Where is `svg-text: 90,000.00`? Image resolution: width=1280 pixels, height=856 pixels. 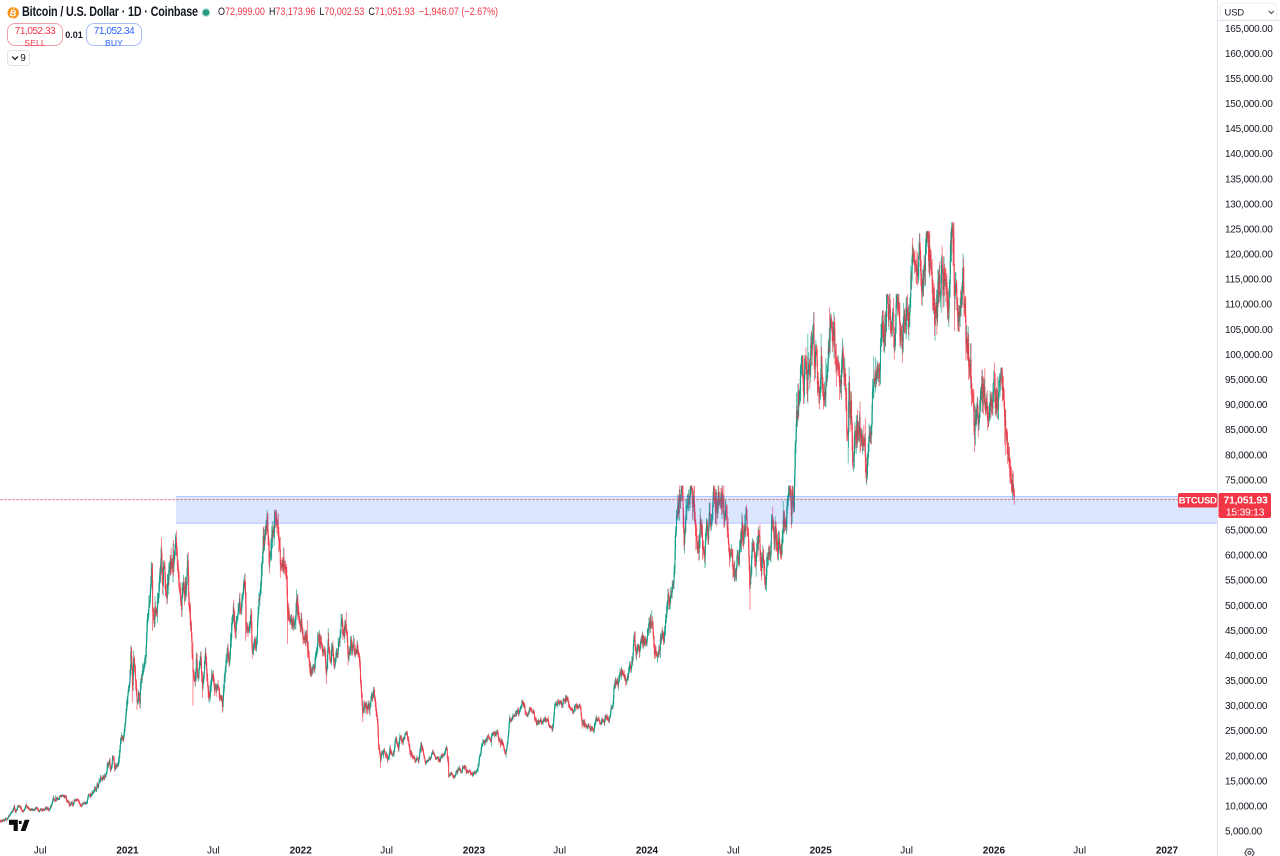 svg-text: 90,000.00 is located at coordinates (1246, 405).